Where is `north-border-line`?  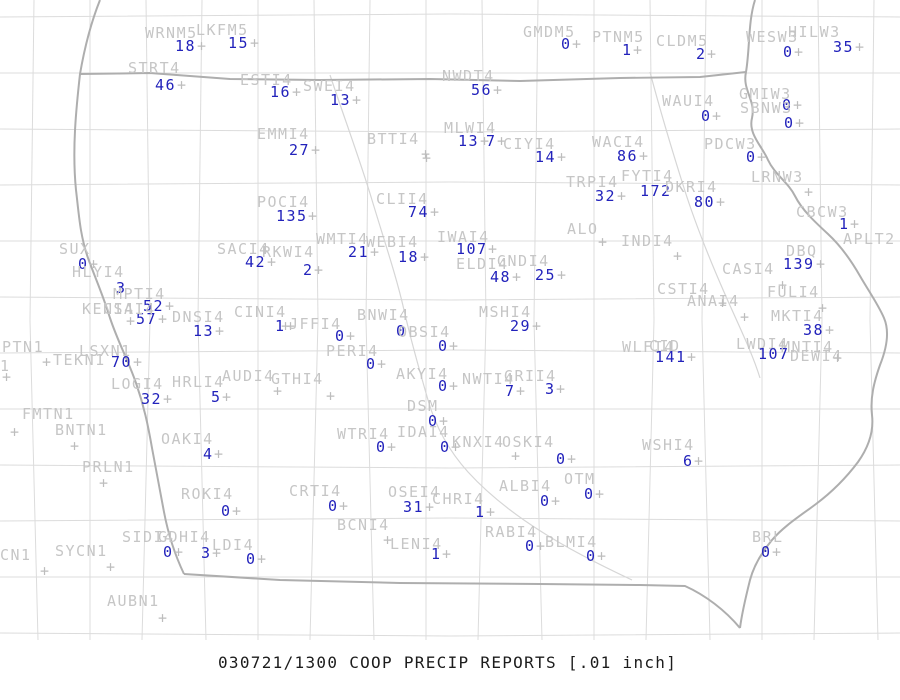
north-border-line is located at coordinates (413, 76).